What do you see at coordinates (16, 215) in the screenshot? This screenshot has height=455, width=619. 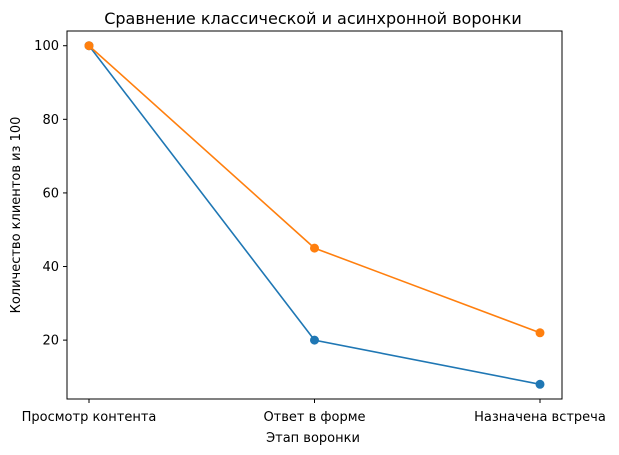 I see `y-axis-label: Количество клиентов из 100` at bounding box center [16, 215].